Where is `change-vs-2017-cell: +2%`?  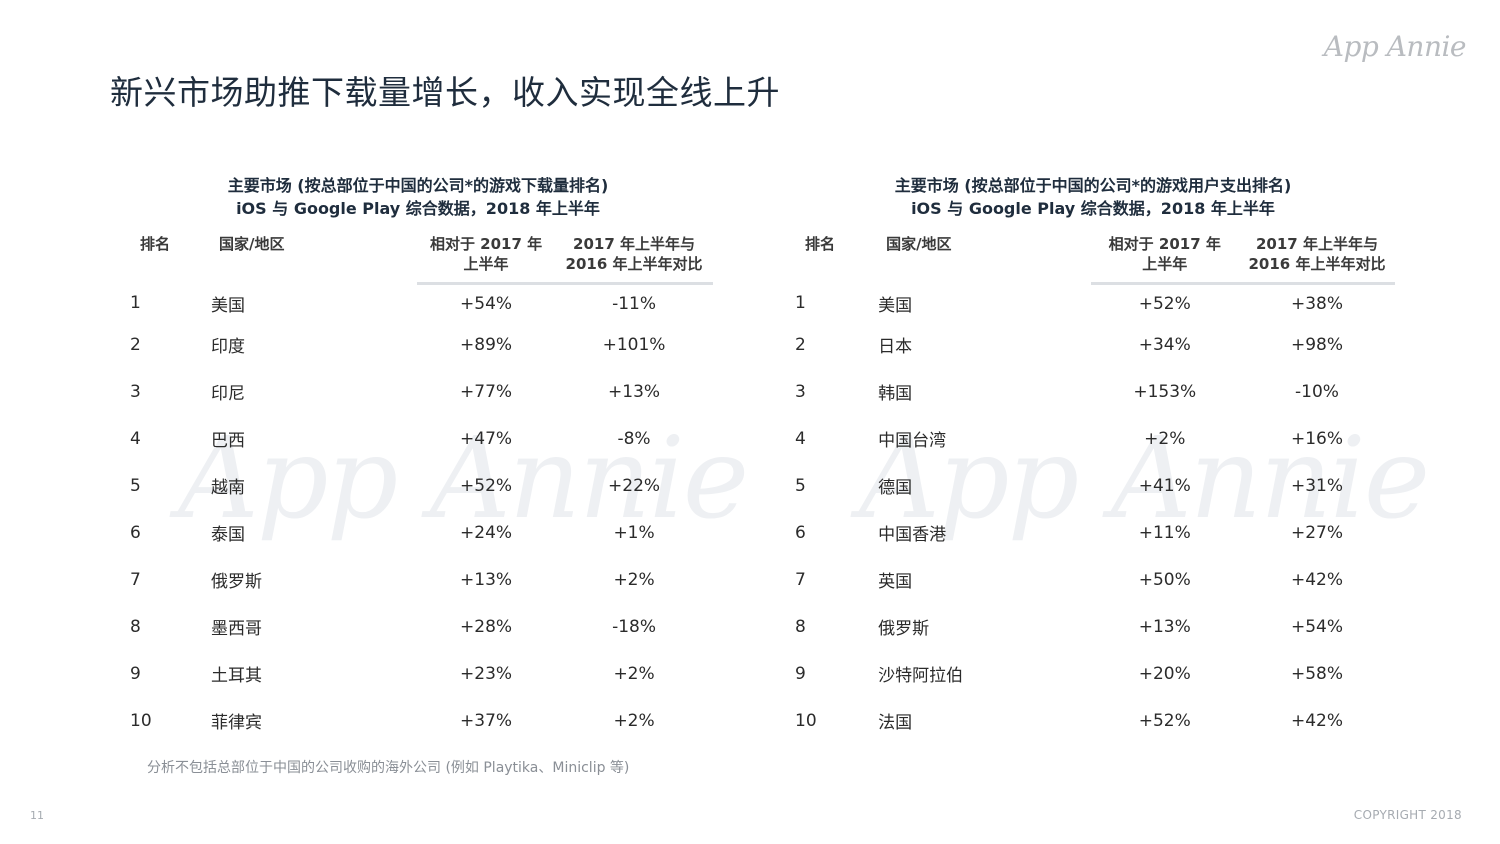 change-vs-2017-cell: +2% is located at coordinates (1165, 438).